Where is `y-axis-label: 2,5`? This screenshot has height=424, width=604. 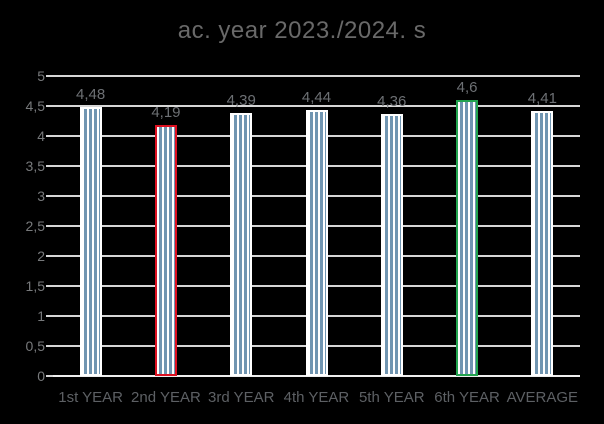 y-axis-label: 2,5 is located at coordinates (35, 226).